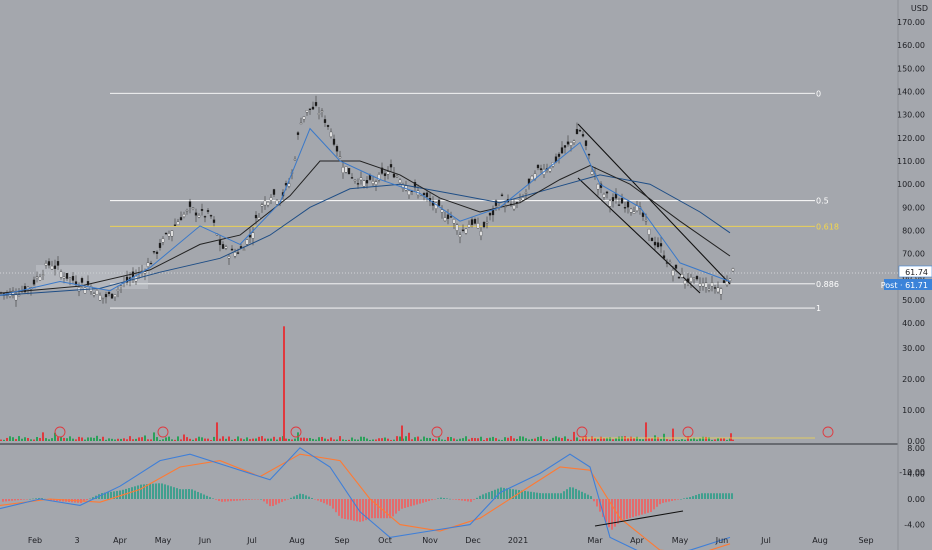 The width and height of the screenshot is (932, 550). I want to click on price-tick-label: 90.00, so click(913, 207).